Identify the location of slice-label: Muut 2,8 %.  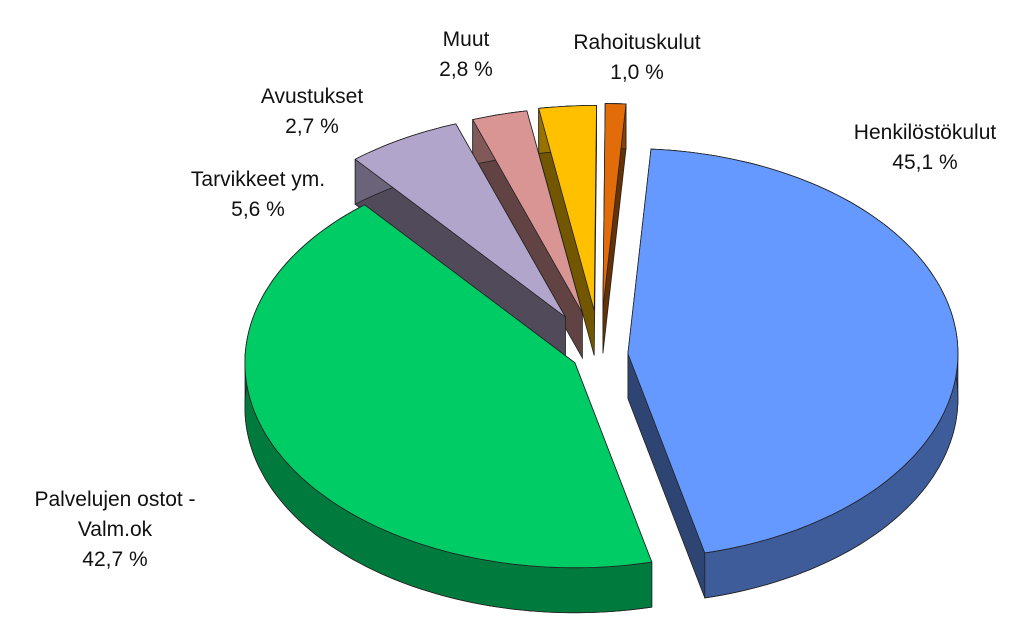
(466, 55).